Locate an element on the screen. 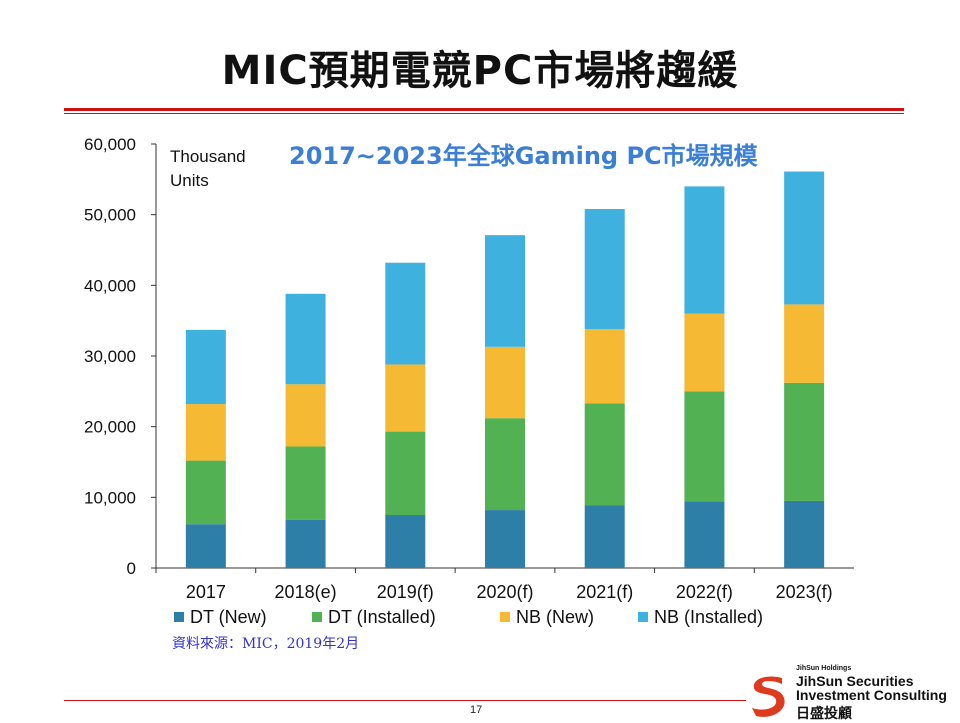  title-divider-thin is located at coordinates (484, 113).